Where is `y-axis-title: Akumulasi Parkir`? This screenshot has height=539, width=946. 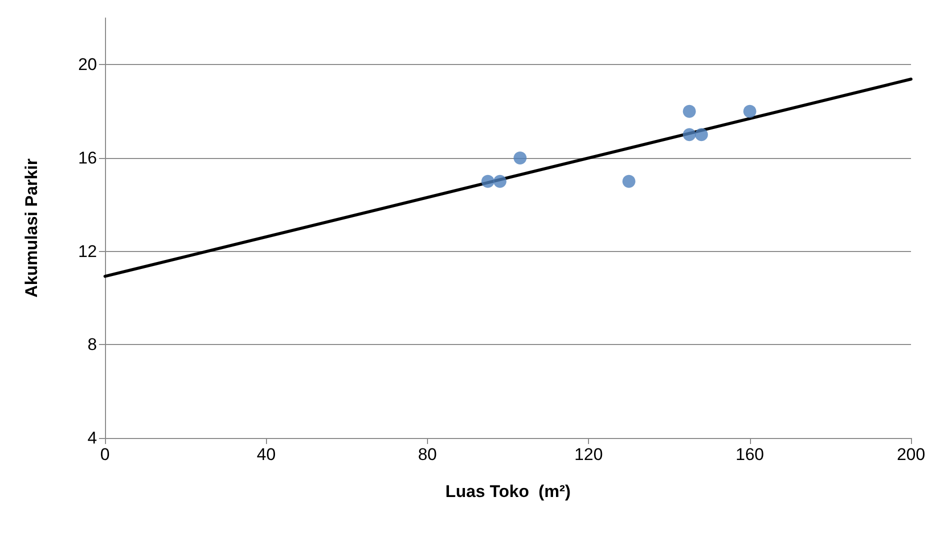
y-axis-title: Akumulasi Parkir is located at coordinates (31, 228).